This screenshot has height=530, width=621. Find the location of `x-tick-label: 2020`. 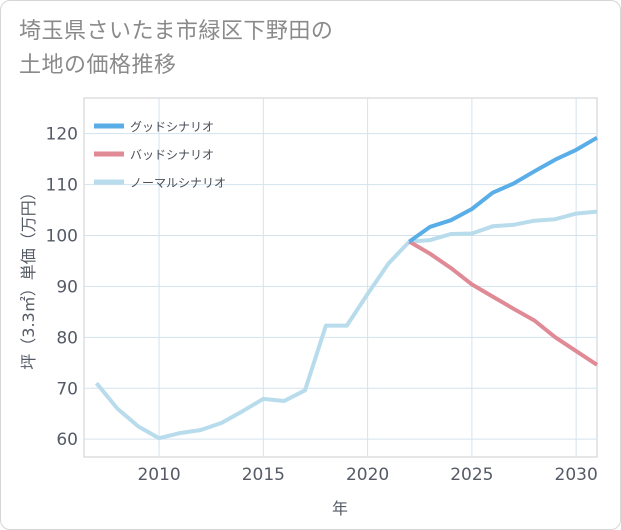

x-tick-label: 2020 is located at coordinates (367, 475).